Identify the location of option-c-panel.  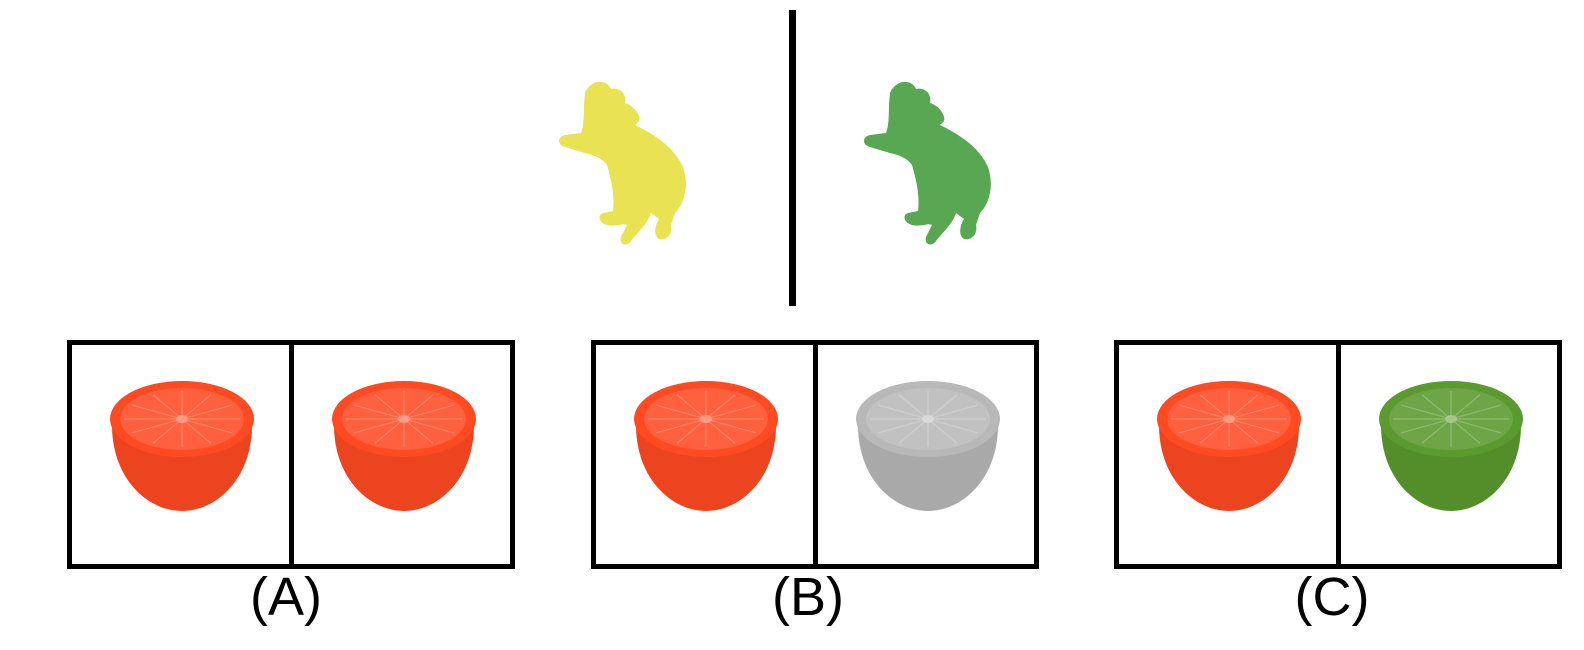
(1338, 454).